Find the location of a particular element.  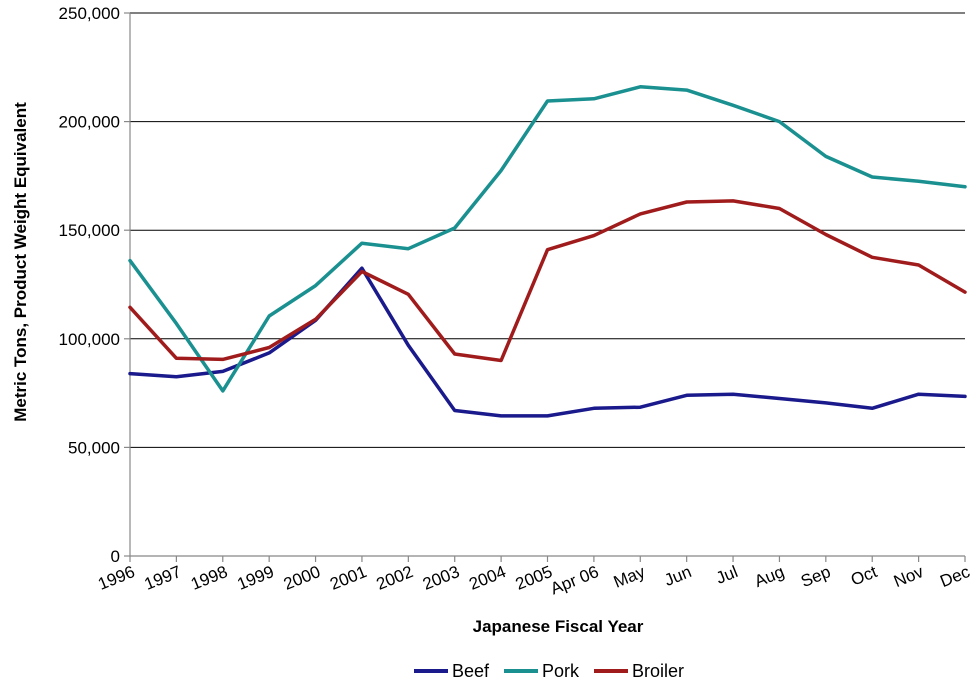

x-tick-label: 1996 is located at coordinates (116, 578).